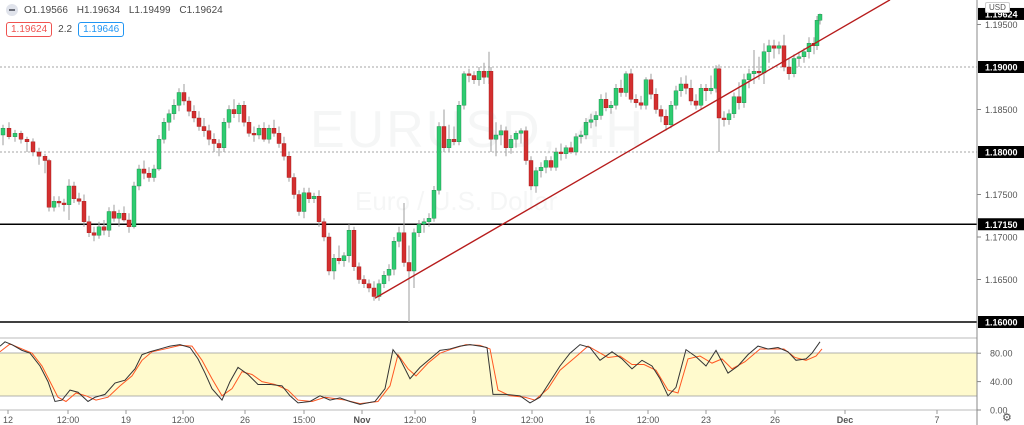 This screenshot has width=1024, height=425. What do you see at coordinates (1001, 382) in the screenshot?
I see `stoch-tick-label: 40.00` at bounding box center [1001, 382].